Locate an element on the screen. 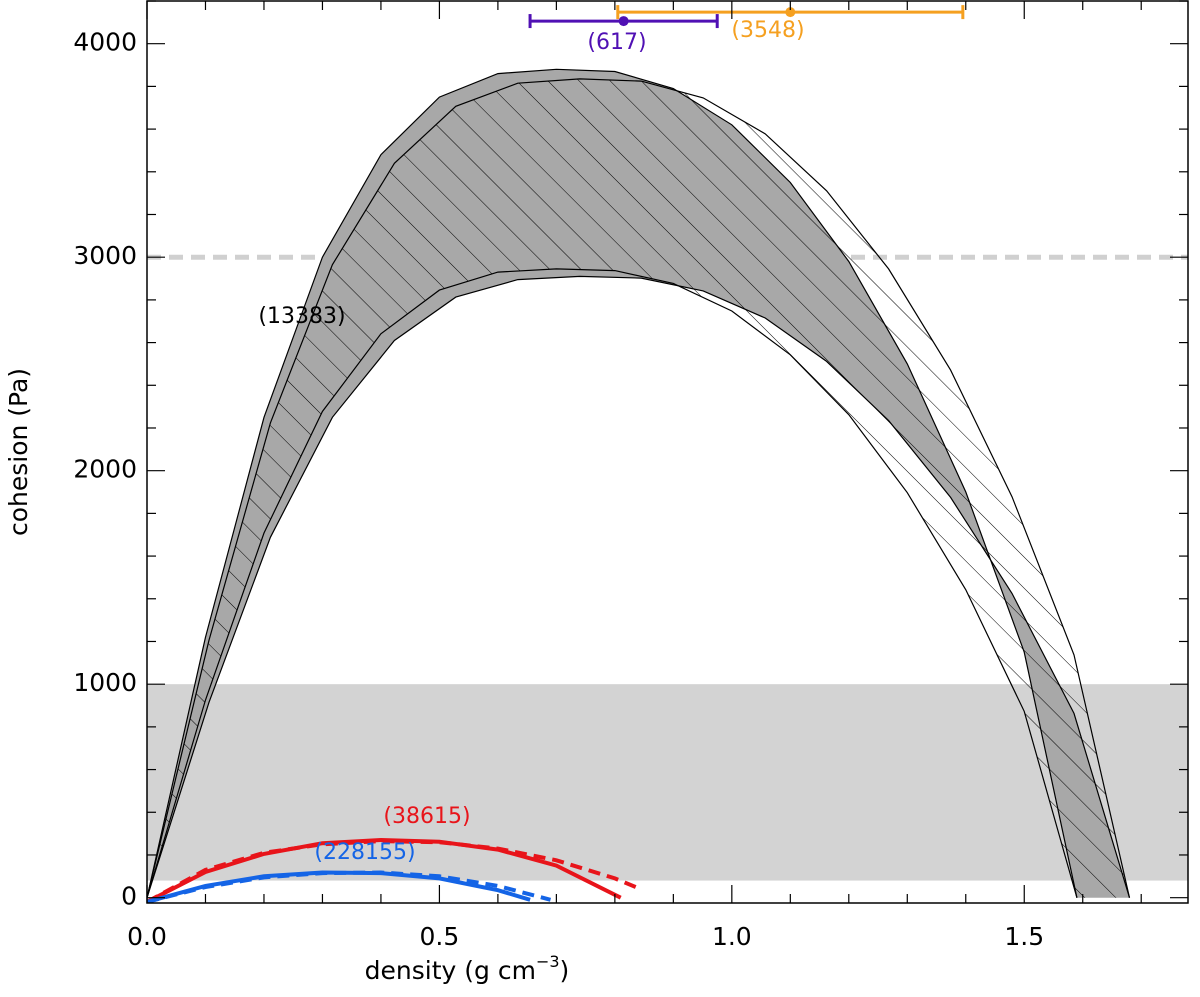  x-axis-title-sup: −3 is located at coordinates (548, 961).